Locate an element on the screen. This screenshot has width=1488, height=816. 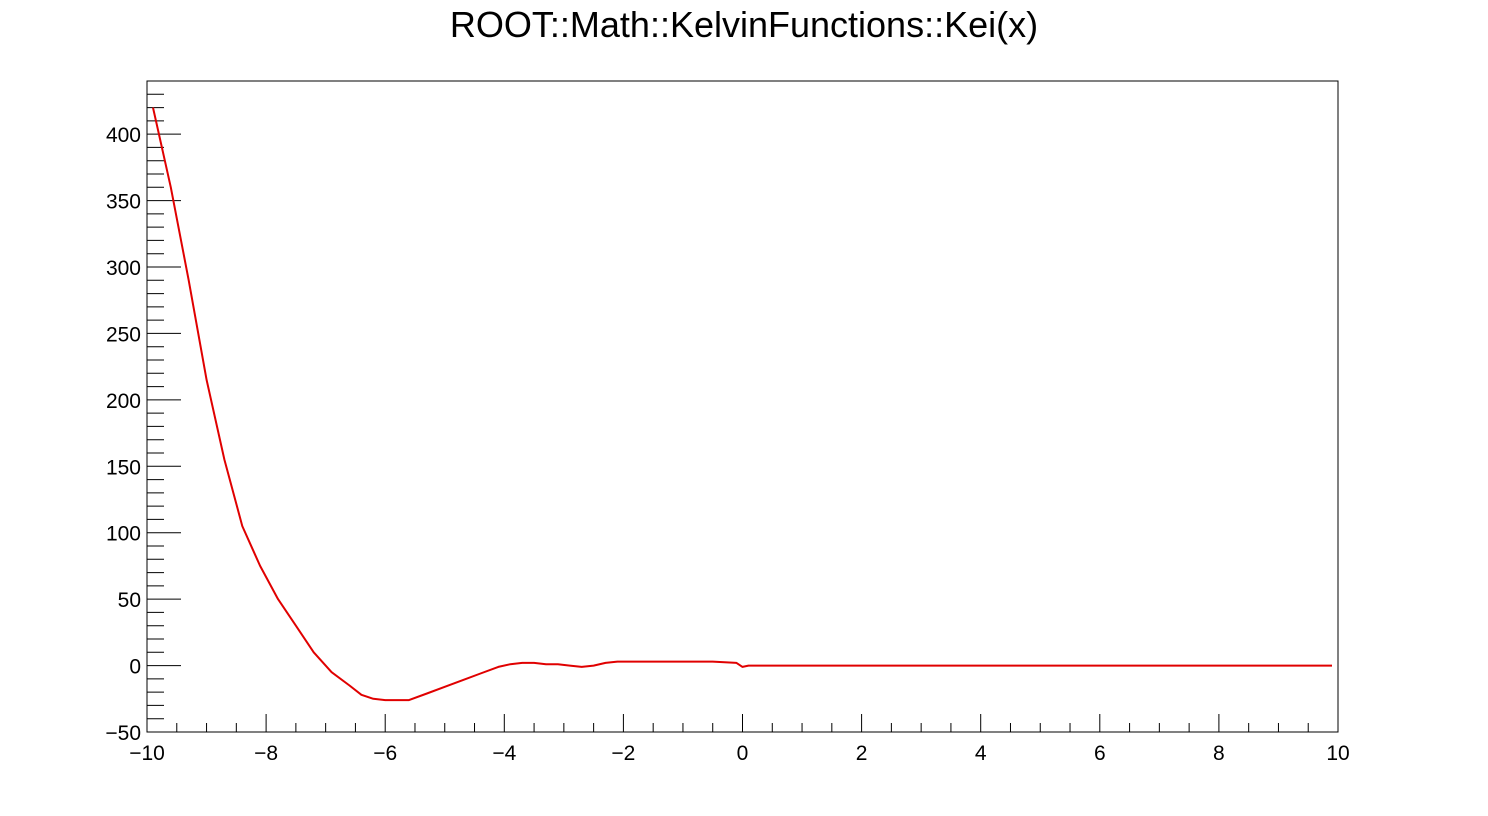
x-tick-label: 0 is located at coordinates (743, 753).